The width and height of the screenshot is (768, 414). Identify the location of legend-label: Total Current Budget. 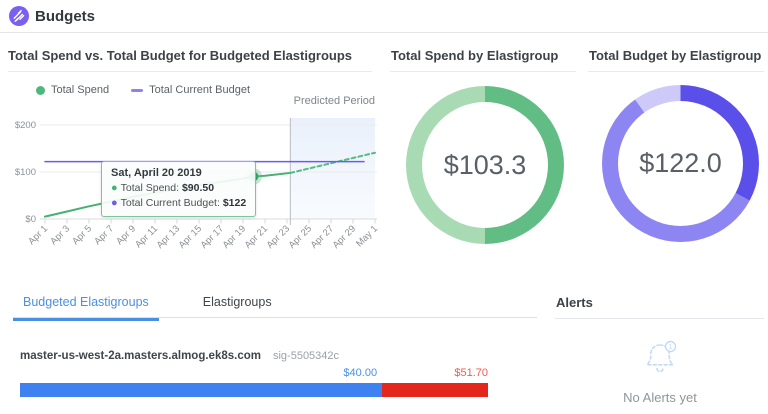
(199, 90).